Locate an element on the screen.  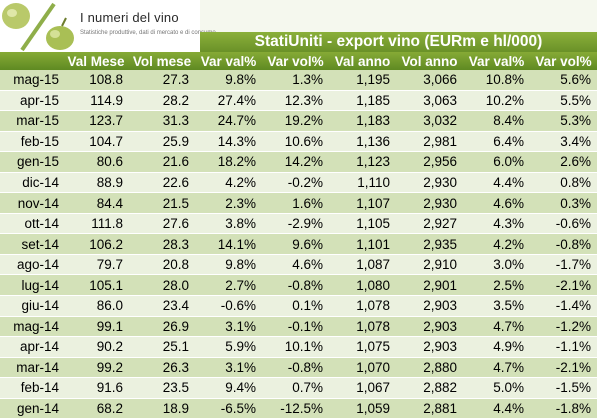
cell-var-val-year: 4.9% is located at coordinates (496, 347).